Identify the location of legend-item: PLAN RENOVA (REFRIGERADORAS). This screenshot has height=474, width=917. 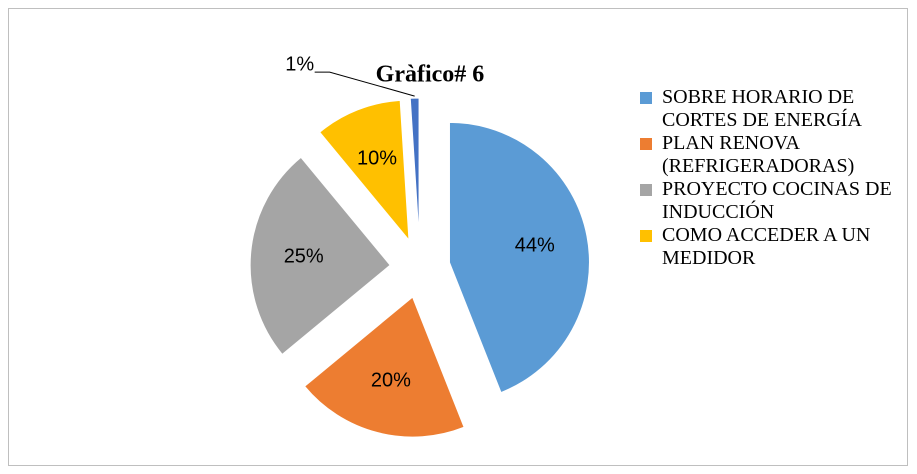
(767, 155).